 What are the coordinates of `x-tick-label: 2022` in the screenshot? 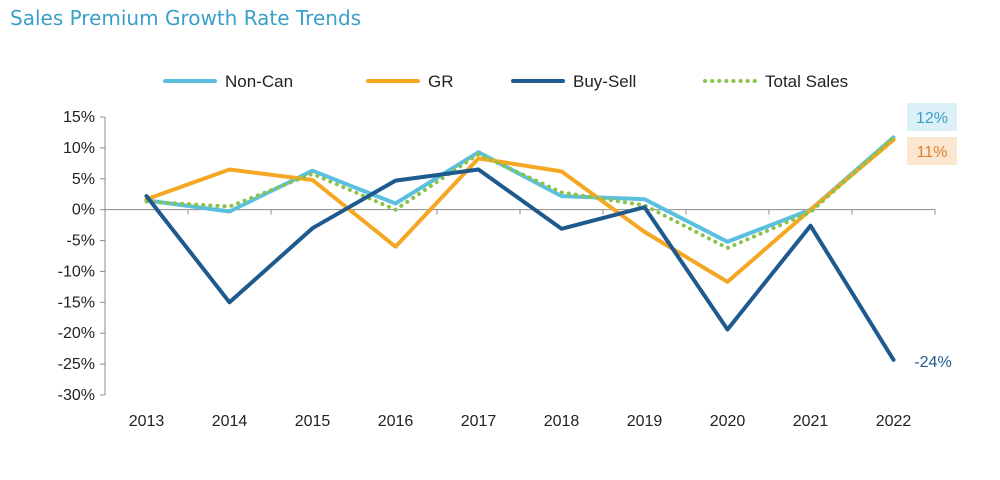 It's located at (894, 421).